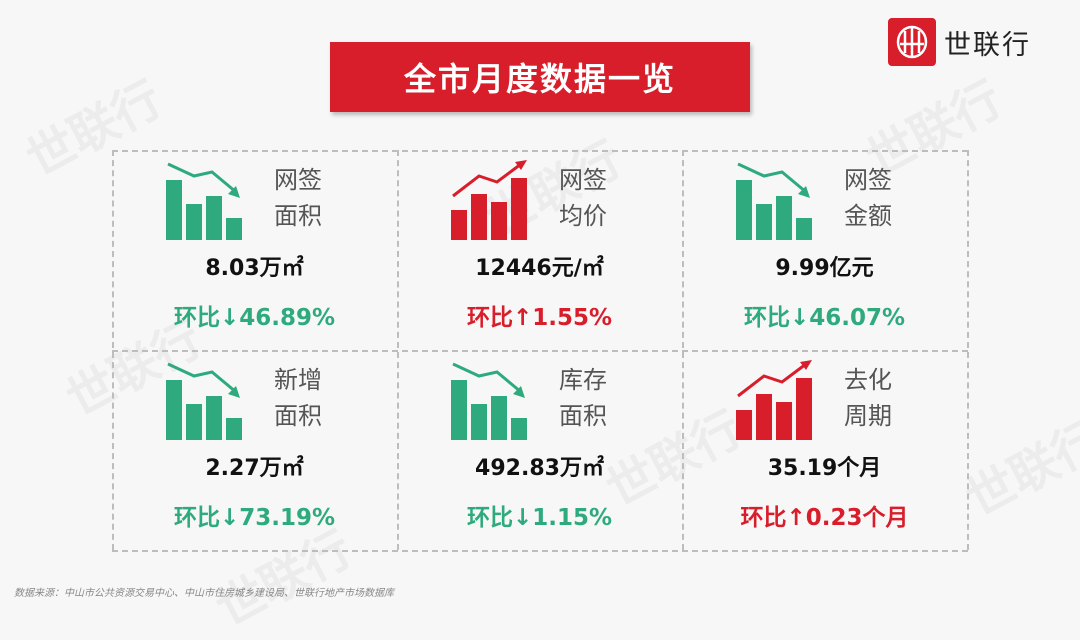  What do you see at coordinates (298, 380) in the screenshot?
I see `metric-label-line: 新增` at bounding box center [298, 380].